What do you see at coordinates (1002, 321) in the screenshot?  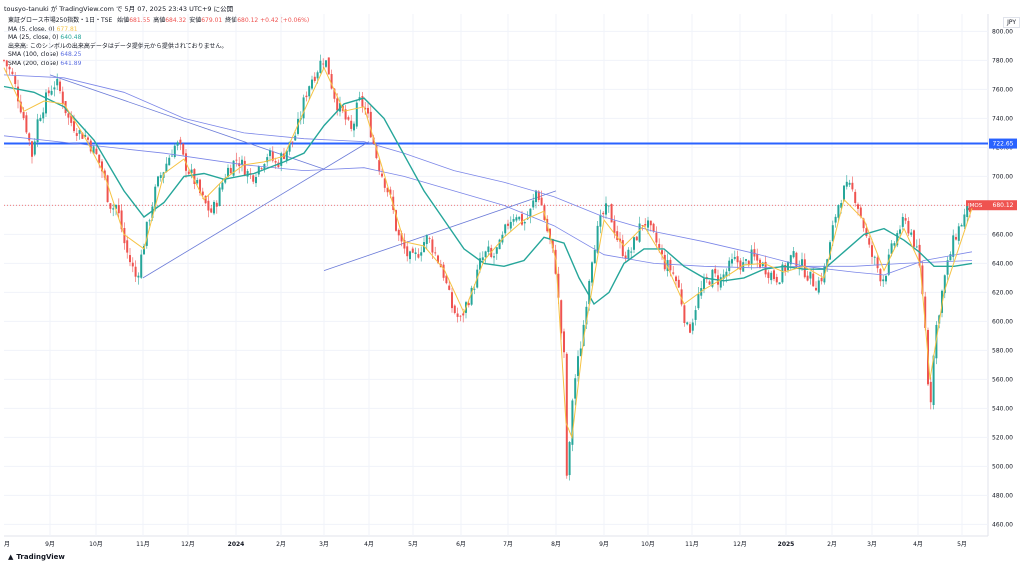 I see `y-tick-label: 600.00` at bounding box center [1002, 321].